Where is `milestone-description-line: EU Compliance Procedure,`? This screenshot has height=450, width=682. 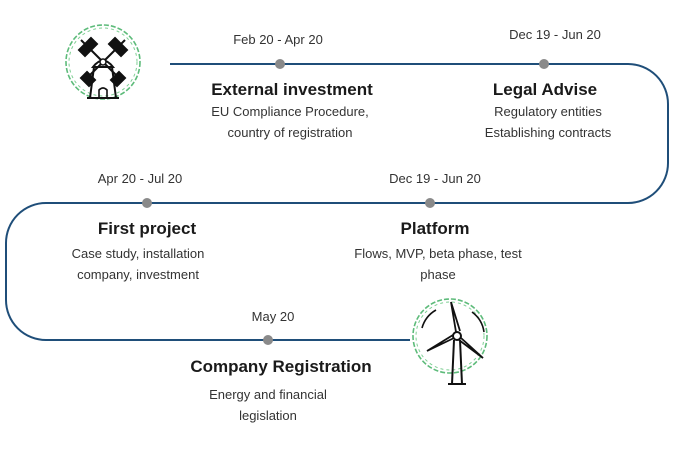
milestone-description-line: EU Compliance Procedure, is located at coordinates (290, 111).